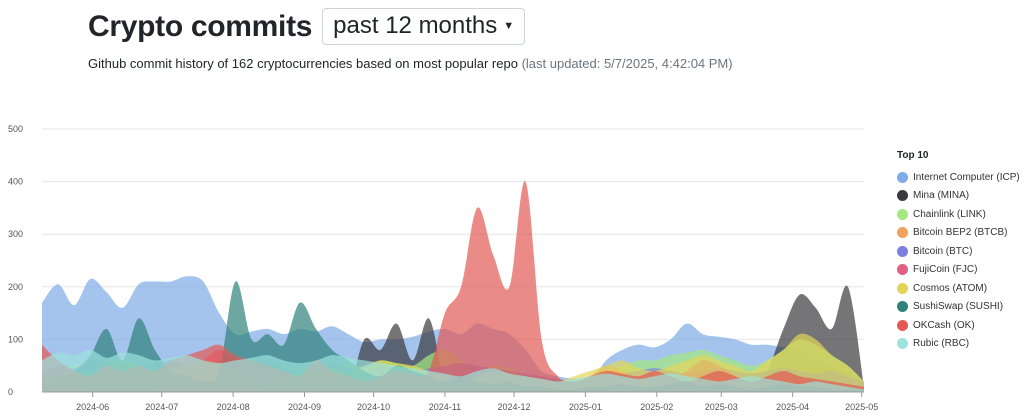 The image size is (1024, 419). I want to click on legend-label: Bitcoin (BTC), so click(943, 251).